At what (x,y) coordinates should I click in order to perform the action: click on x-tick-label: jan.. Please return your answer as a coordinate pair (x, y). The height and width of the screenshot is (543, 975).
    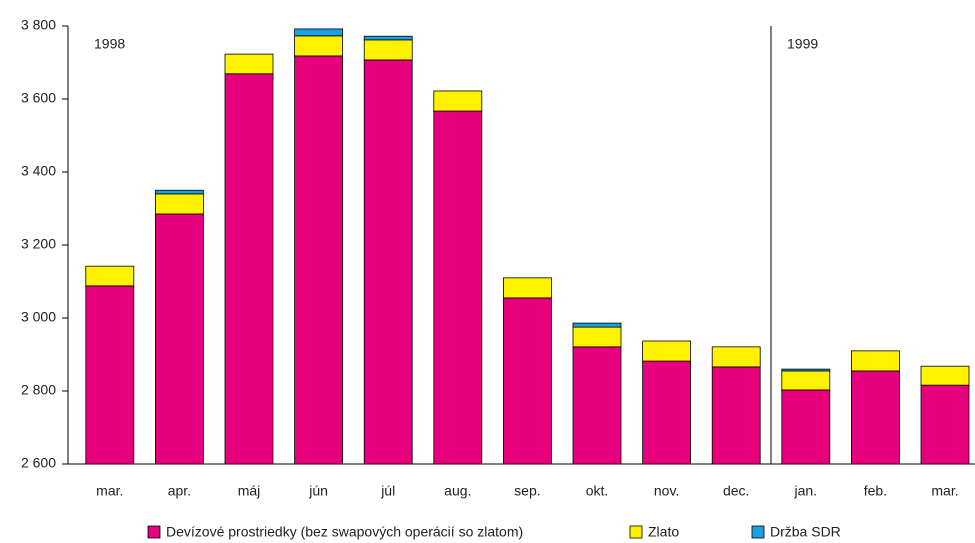
    Looking at the image, I should click on (806, 491).